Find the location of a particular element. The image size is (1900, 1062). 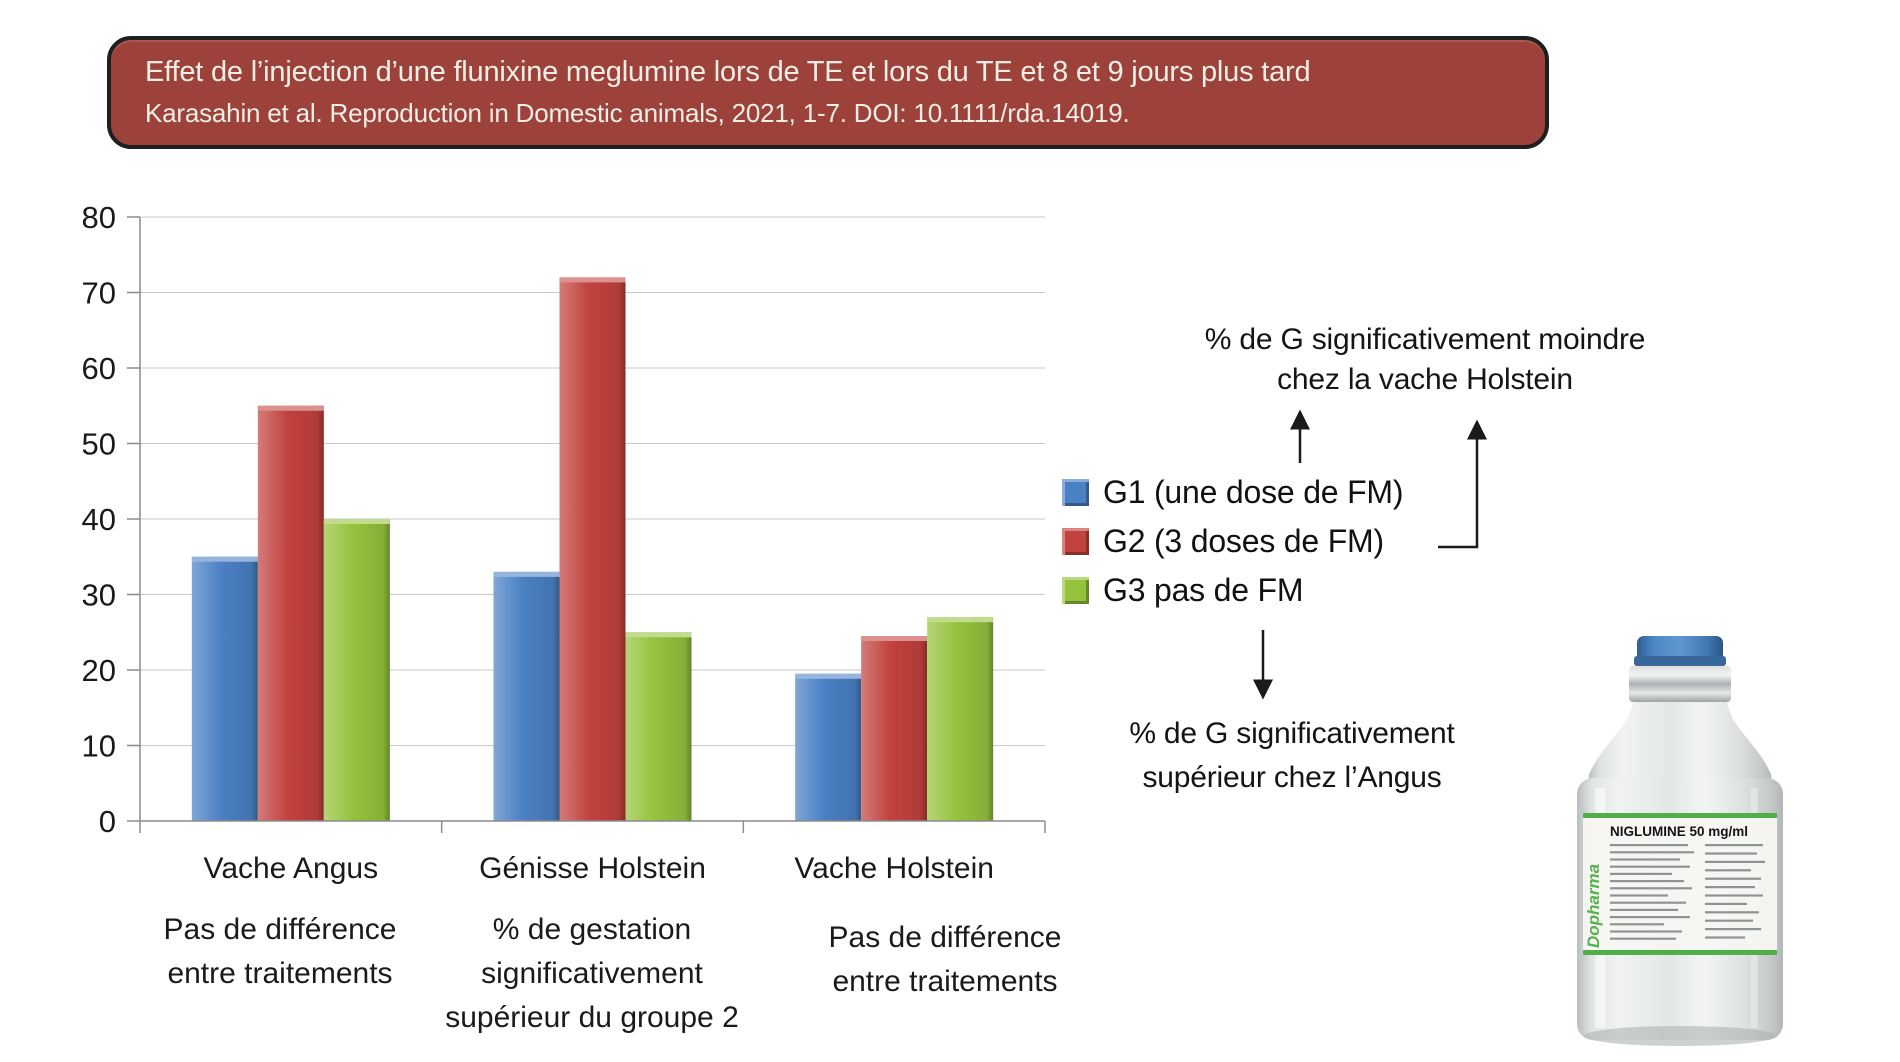

y-tick-label: 70 is located at coordinates (99, 293).